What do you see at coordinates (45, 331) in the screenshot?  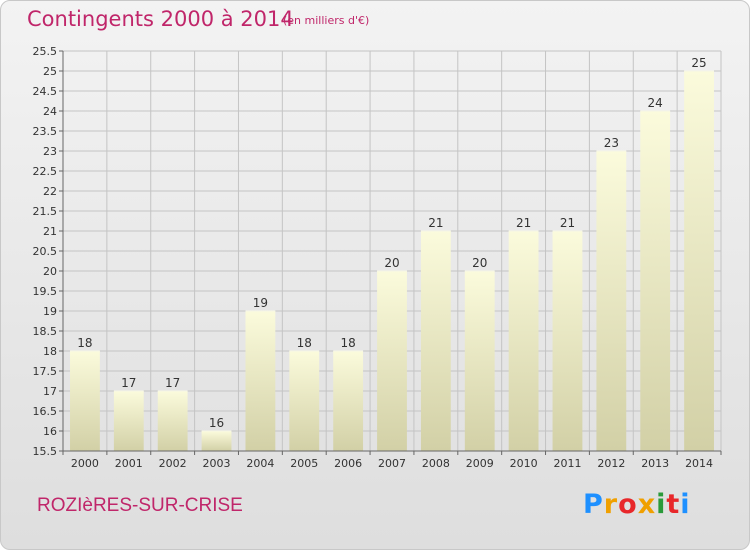 I see `y-tick-label: 18.5` at bounding box center [45, 331].